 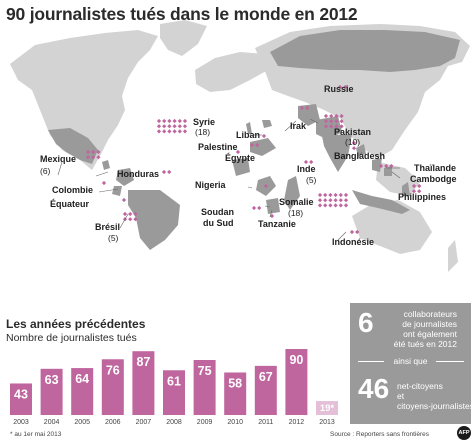 I want to click on bar-value-2005: 64, so click(x=82, y=379).